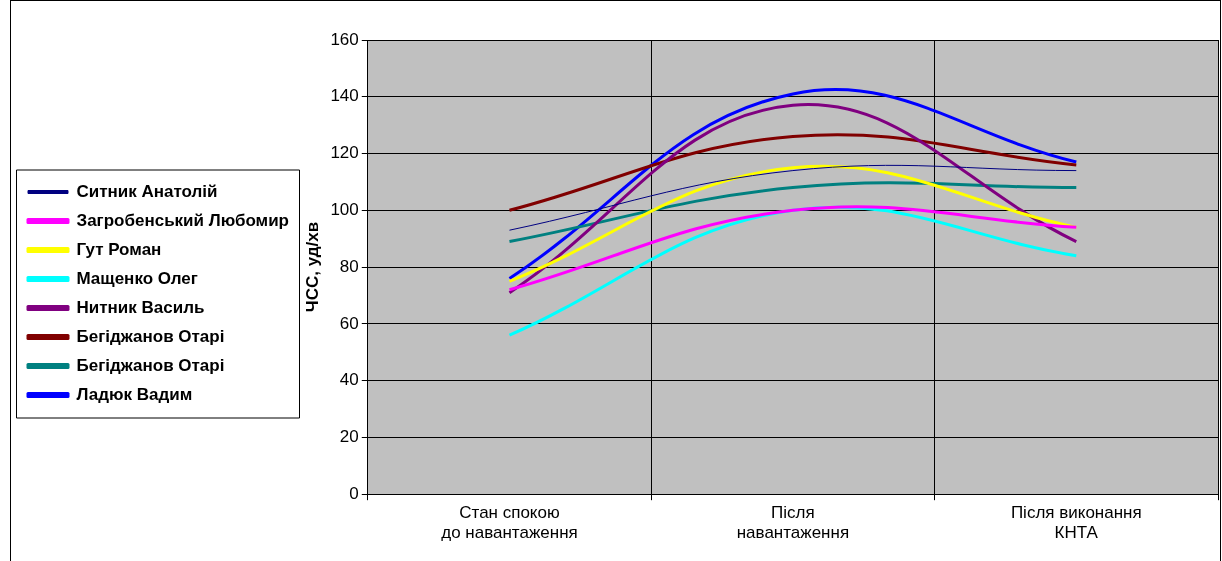 The width and height of the screenshot is (1222, 561). Describe the element at coordinates (349, 437) in the screenshot. I see `y-tick-label: 20` at that location.